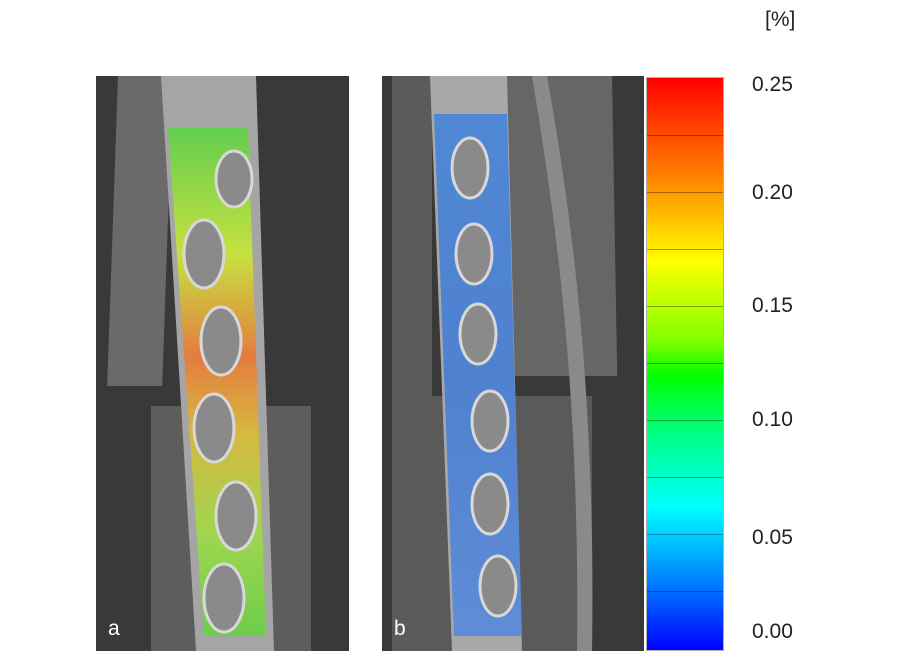 This screenshot has height=666, width=900. I want to click on scale-tick-label: 0.05, so click(772, 537).